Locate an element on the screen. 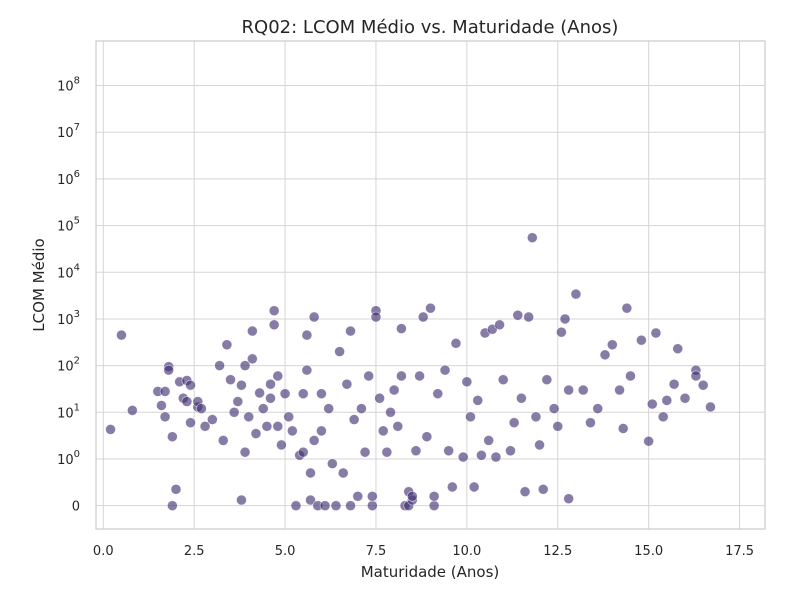 This screenshot has height=599, width=799. y-tick-label: 10⁷ is located at coordinates (68, 131).